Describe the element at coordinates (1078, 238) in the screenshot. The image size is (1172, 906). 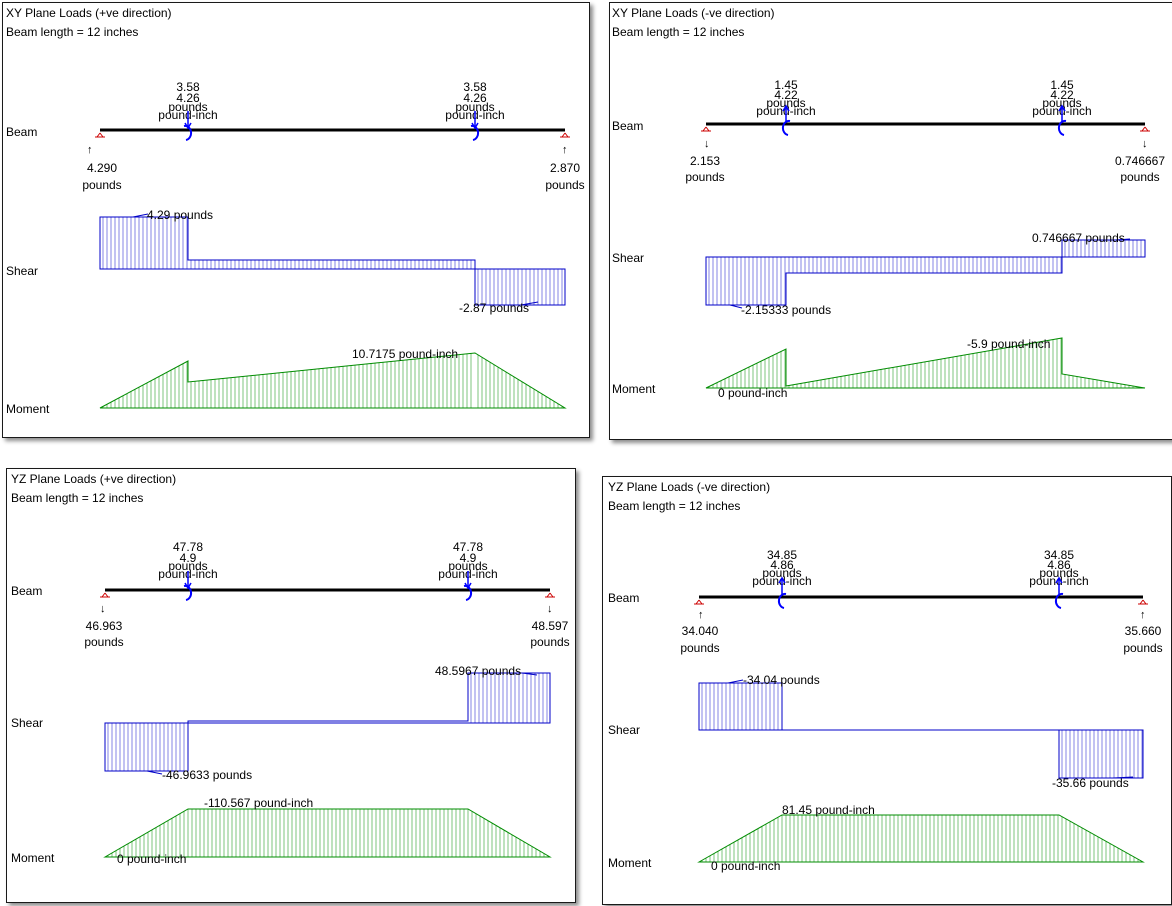
I see `shear-max-label: 0.746667 pounds` at that location.